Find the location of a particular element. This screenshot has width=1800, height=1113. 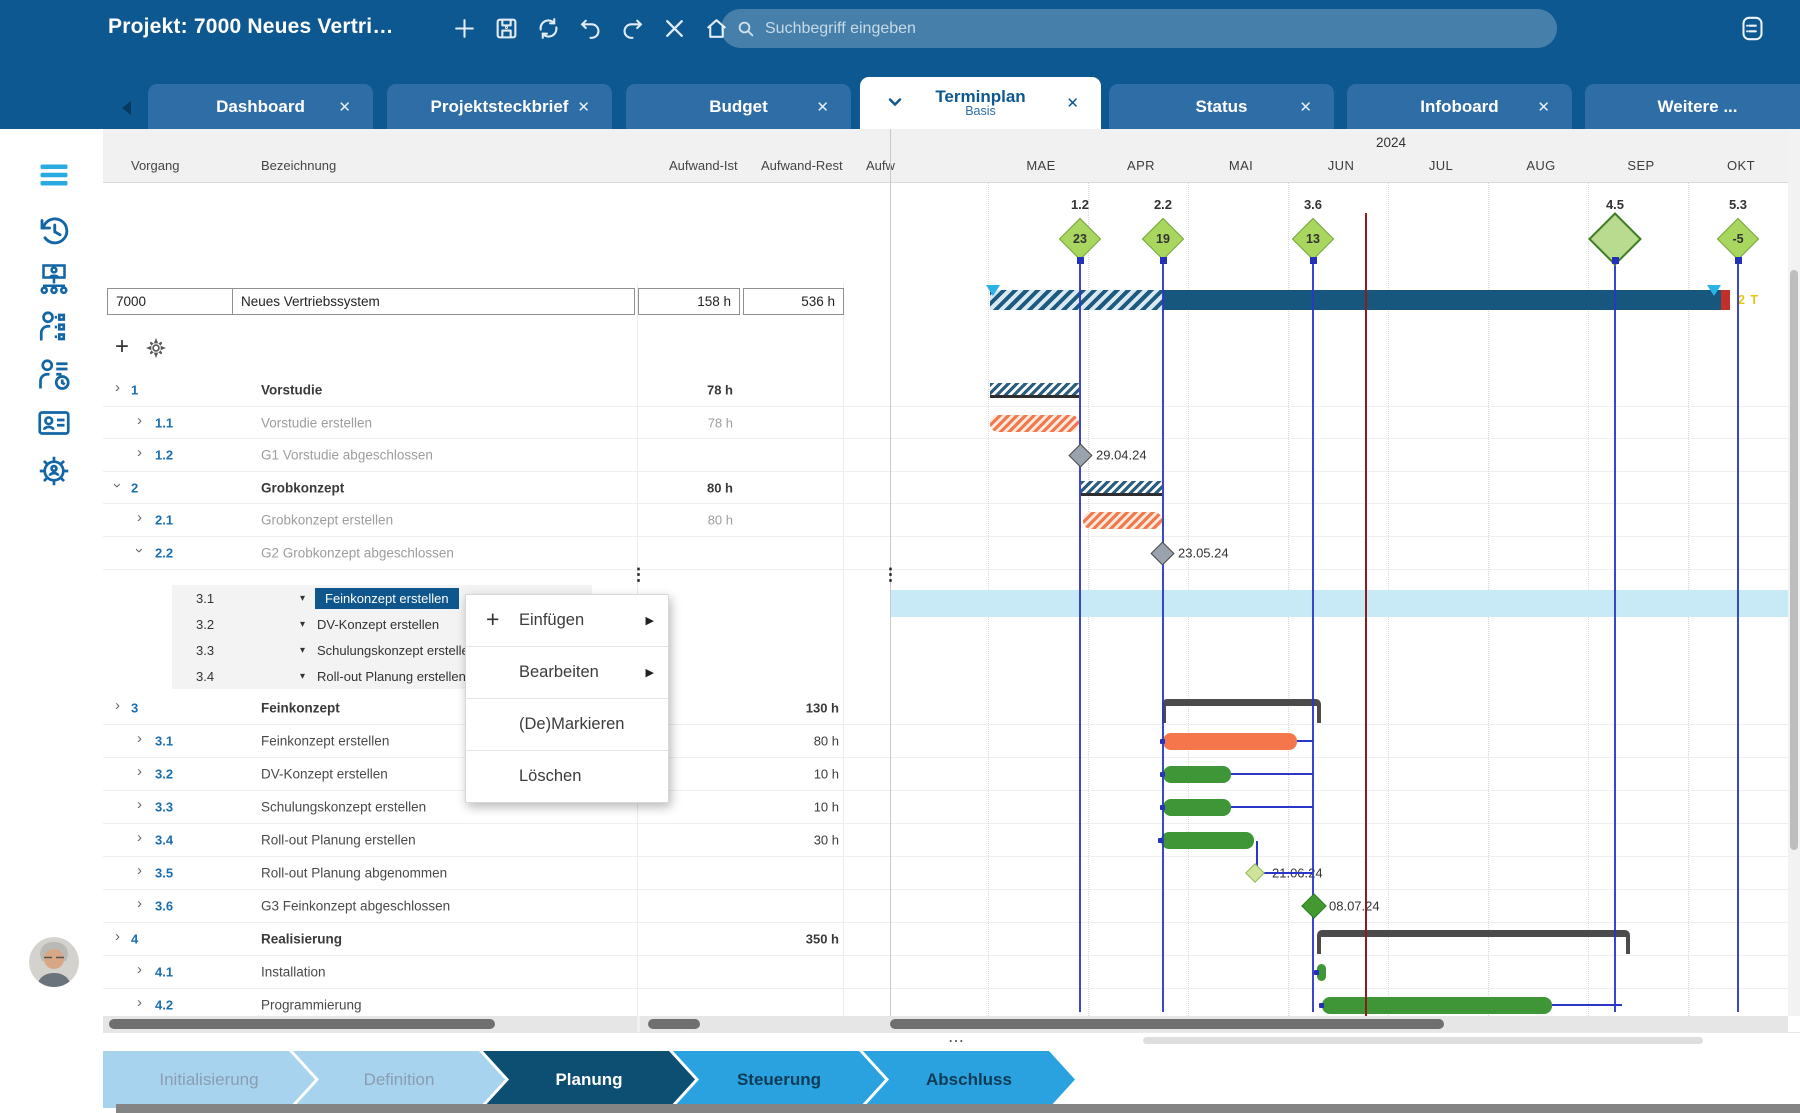

task-row-3: › 3 Feinkonzept 130 h is located at coordinates (945, 708).